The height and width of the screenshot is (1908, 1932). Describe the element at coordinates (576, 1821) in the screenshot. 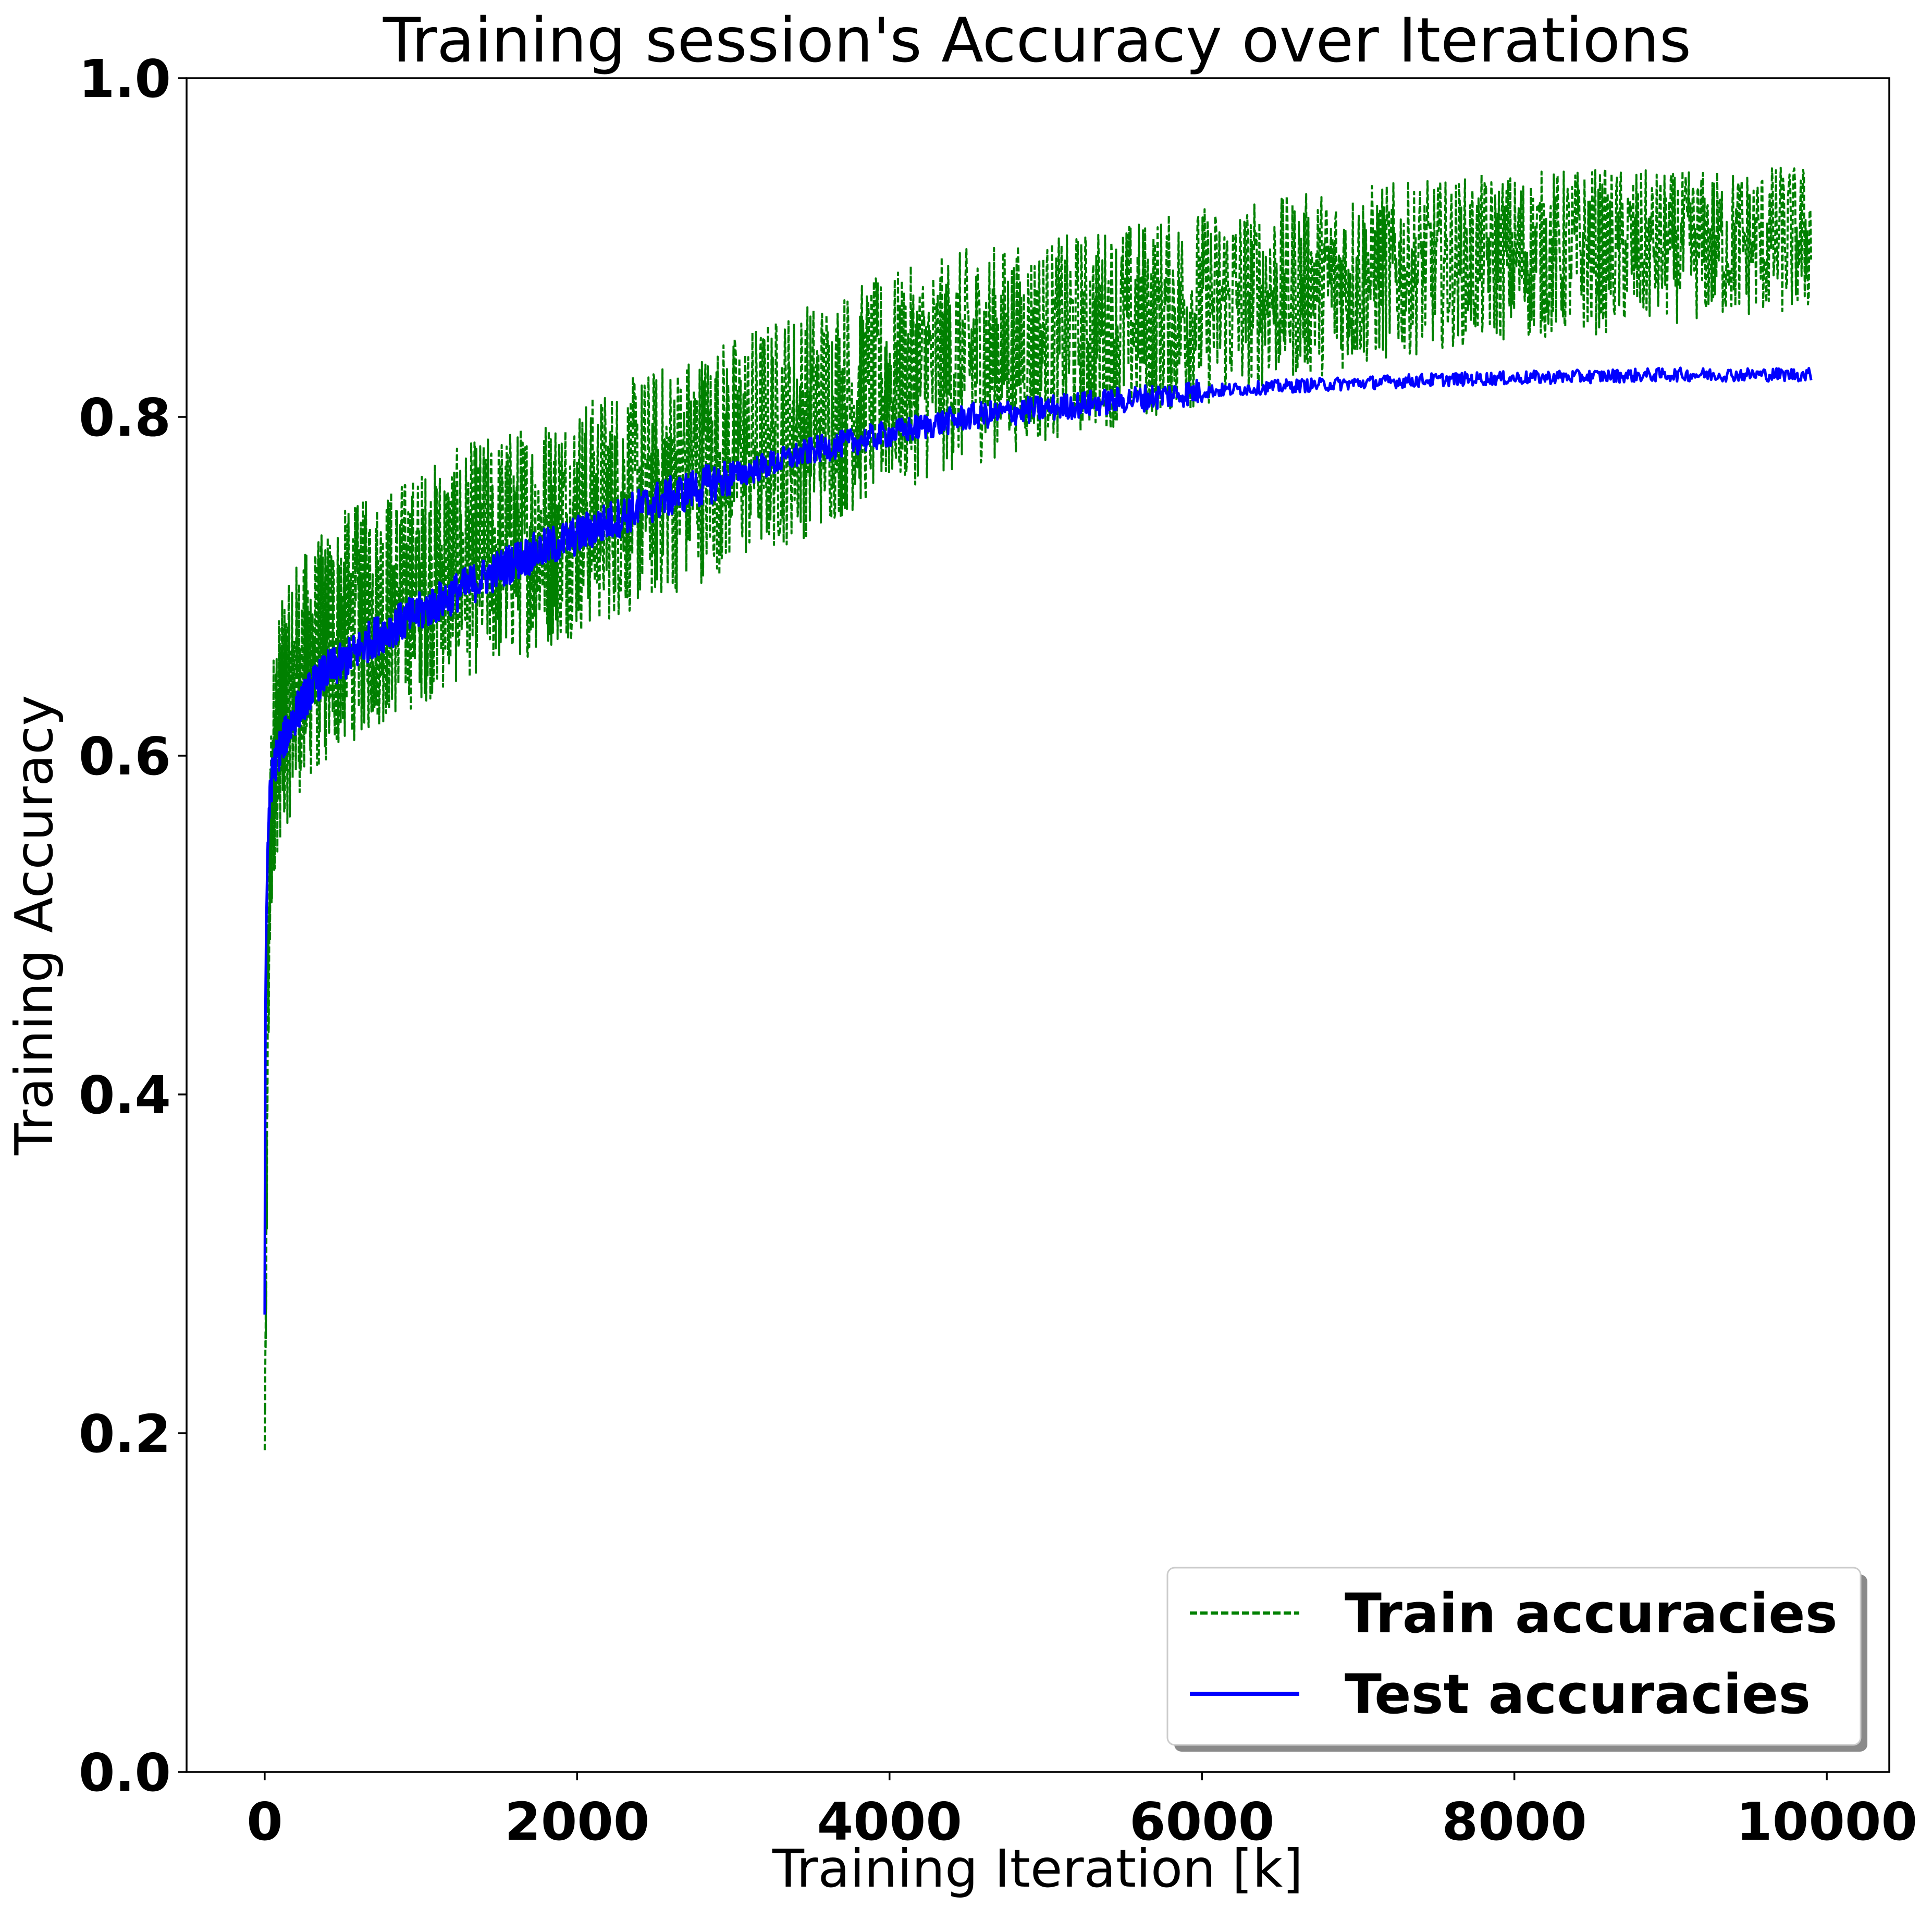

I see `x-tick-label: 2000` at that location.